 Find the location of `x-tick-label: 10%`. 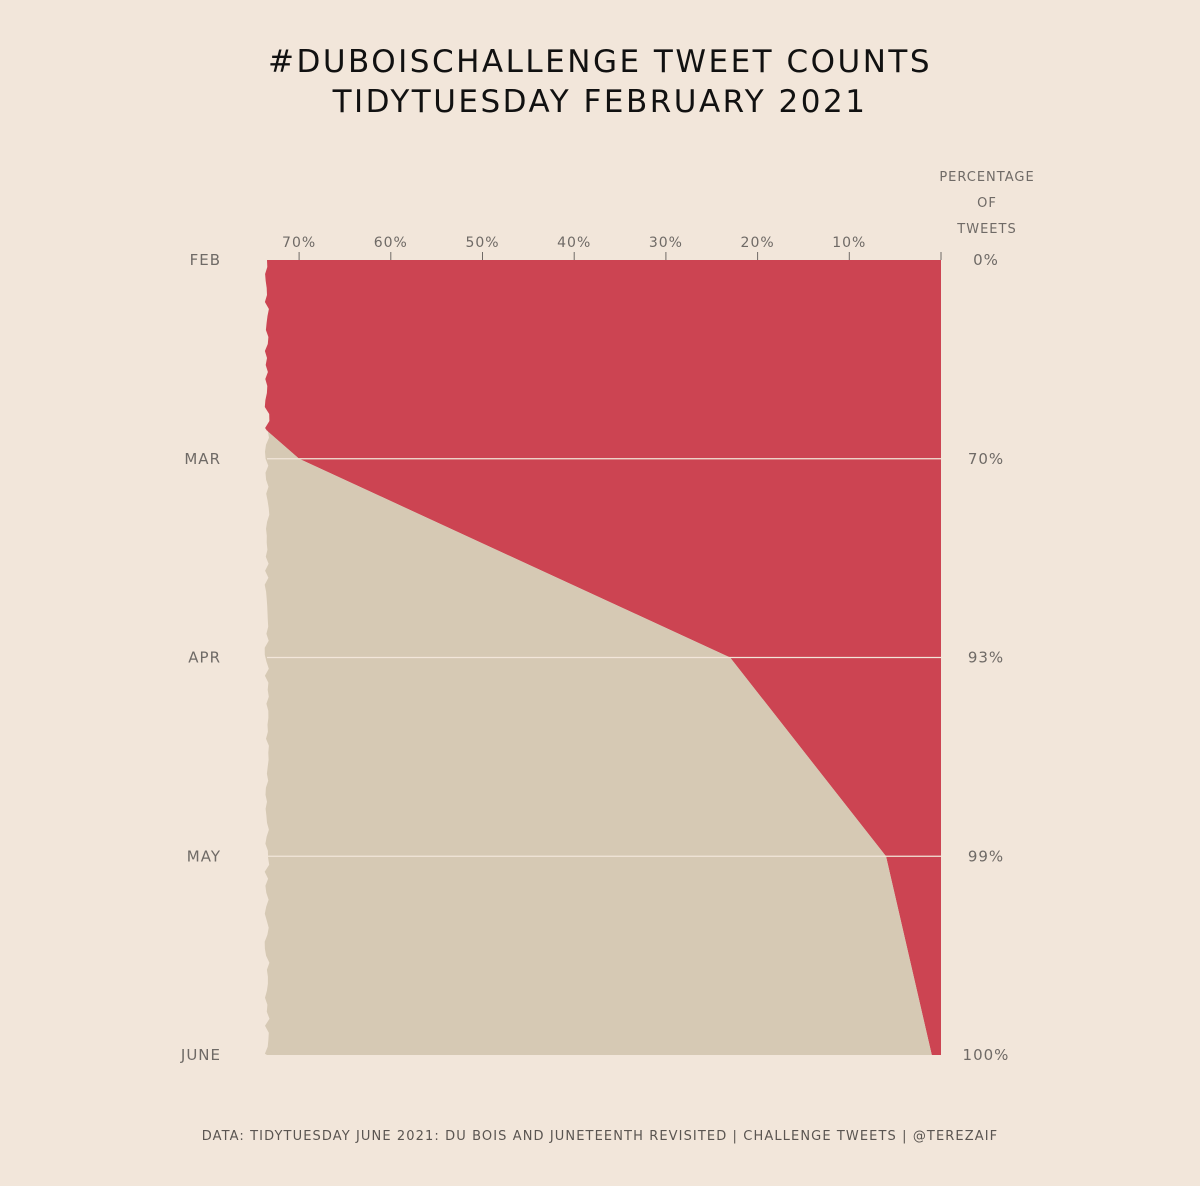

x-tick-label: 10% is located at coordinates (849, 243).